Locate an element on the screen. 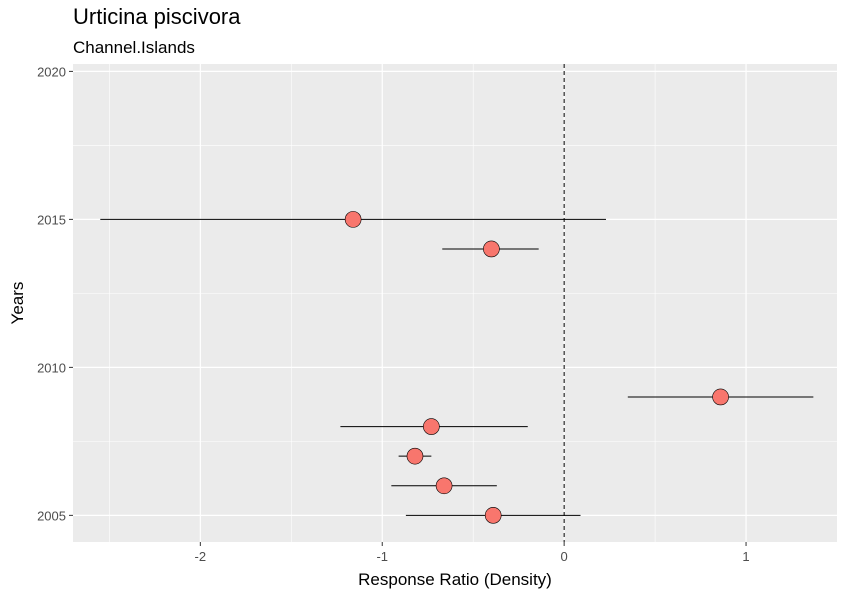 The width and height of the screenshot is (844, 597). x-axis-title: Response Ratio (Density) is located at coordinates (455, 579).